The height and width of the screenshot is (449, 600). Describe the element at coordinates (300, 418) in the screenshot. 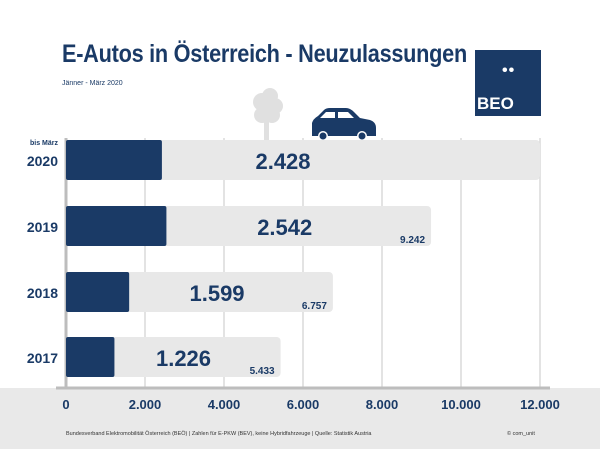

I see `footer-band` at that location.